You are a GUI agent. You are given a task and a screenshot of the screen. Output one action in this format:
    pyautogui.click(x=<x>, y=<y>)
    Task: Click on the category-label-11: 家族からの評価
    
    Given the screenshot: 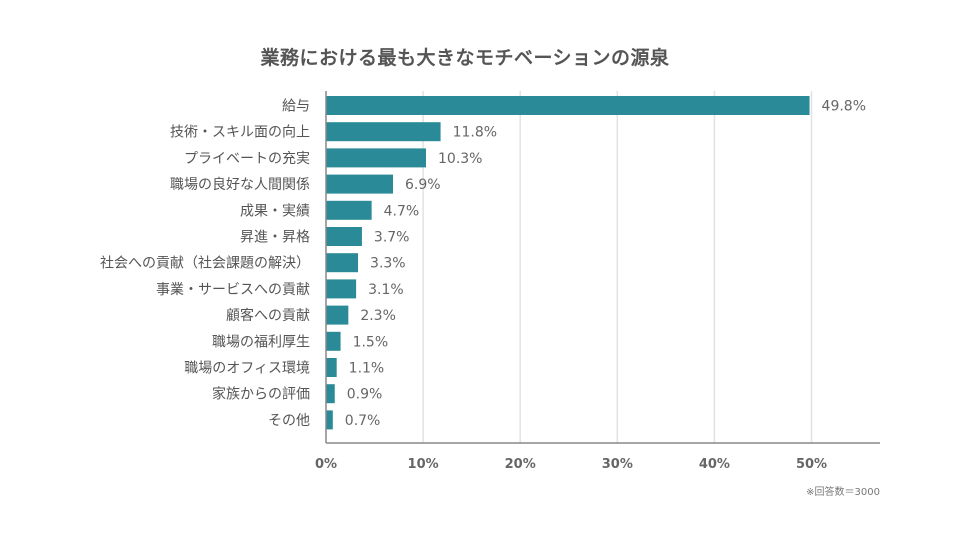 What is the action you would take?
    pyautogui.click(x=261, y=394)
    